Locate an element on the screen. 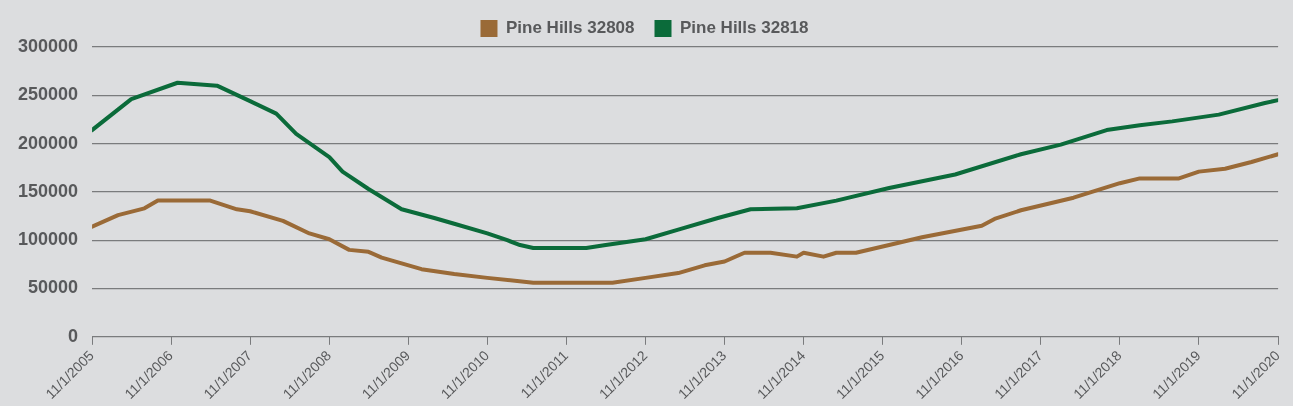 The height and width of the screenshot is (406, 1293). y-tick-label: 250000 is located at coordinates (48, 94).